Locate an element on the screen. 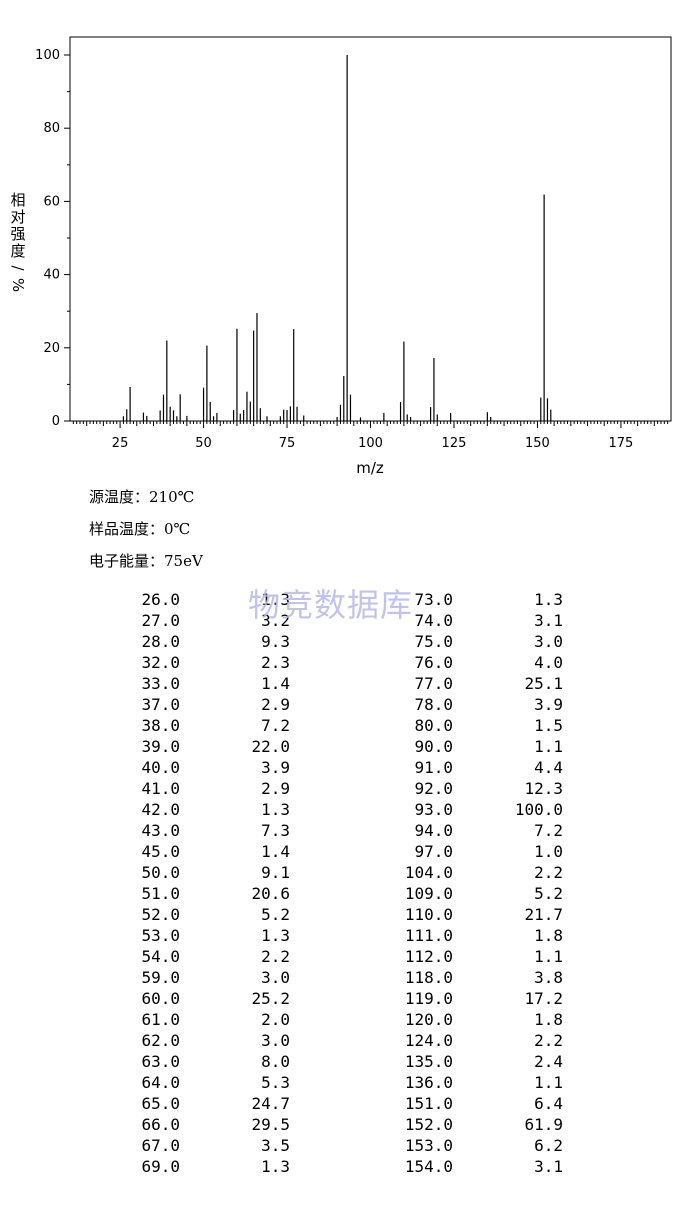 This screenshot has width=696, height=1205. mz-cell: 109.0 is located at coordinates (428, 893).